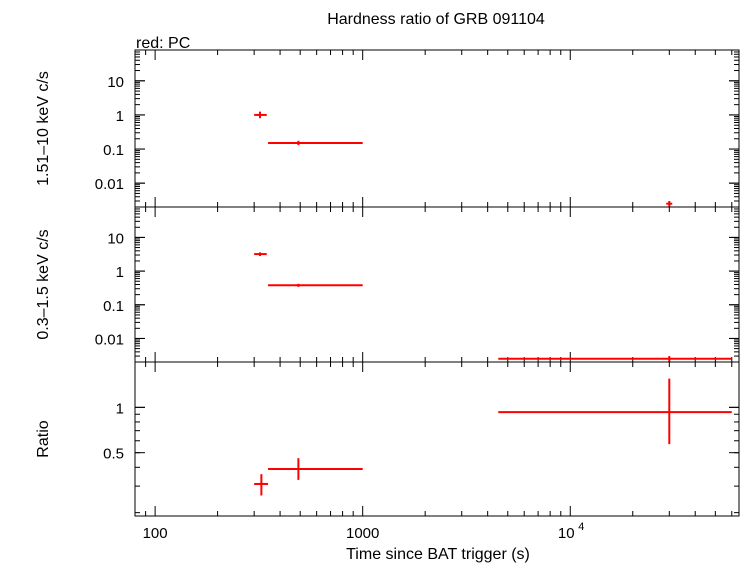 This screenshot has width=742, height=566. What do you see at coordinates (43, 128) in the screenshot?
I see `y-axis-label-hard: 1.51–10 keV c/s` at bounding box center [43, 128].